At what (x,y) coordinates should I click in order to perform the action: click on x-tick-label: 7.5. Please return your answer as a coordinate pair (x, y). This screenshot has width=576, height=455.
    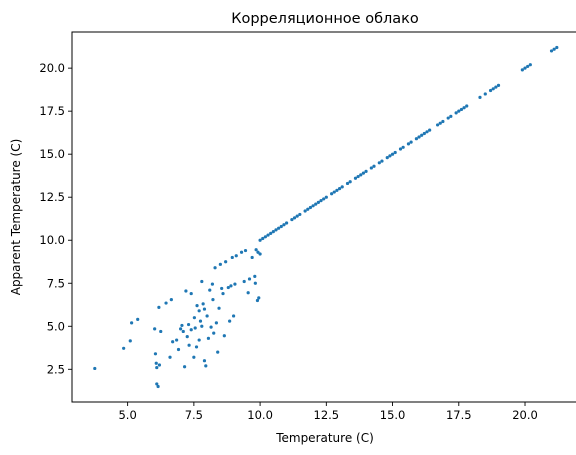
    Looking at the image, I should click on (194, 415).